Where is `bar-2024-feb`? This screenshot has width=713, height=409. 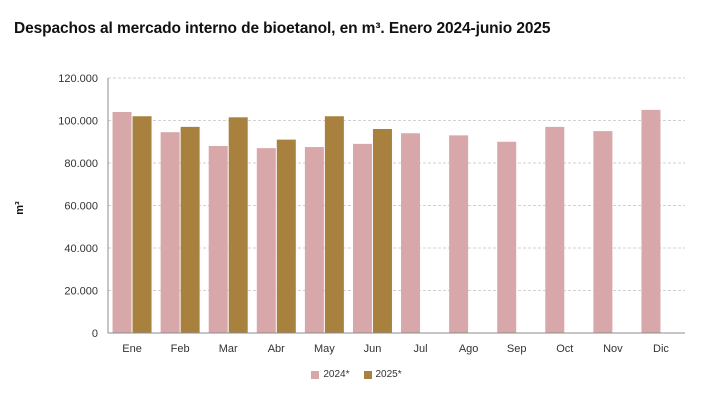 bar-2024-feb is located at coordinates (170, 232).